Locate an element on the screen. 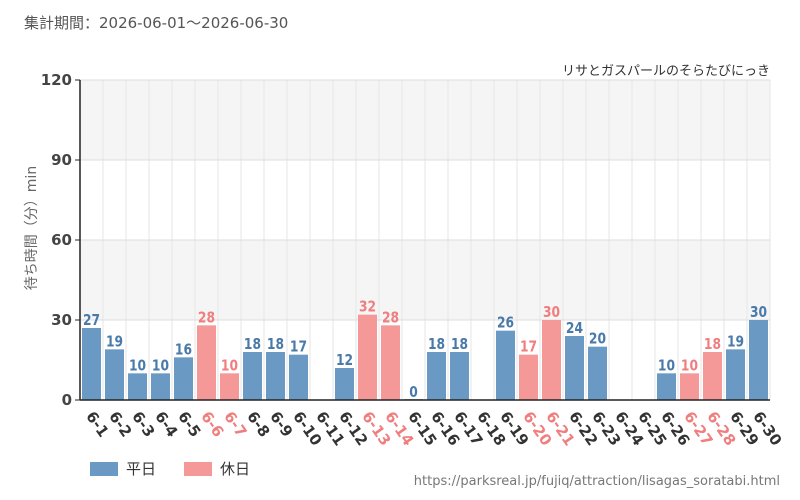 Image resolution: width=800 pixels, height=500 pixels. legend-swatch-weekday is located at coordinates (104, 468).